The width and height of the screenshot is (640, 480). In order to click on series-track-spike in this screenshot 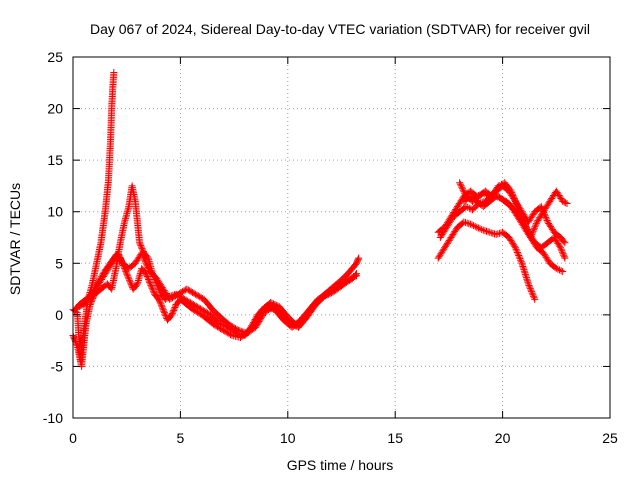, I will do `click(93, 217)`.